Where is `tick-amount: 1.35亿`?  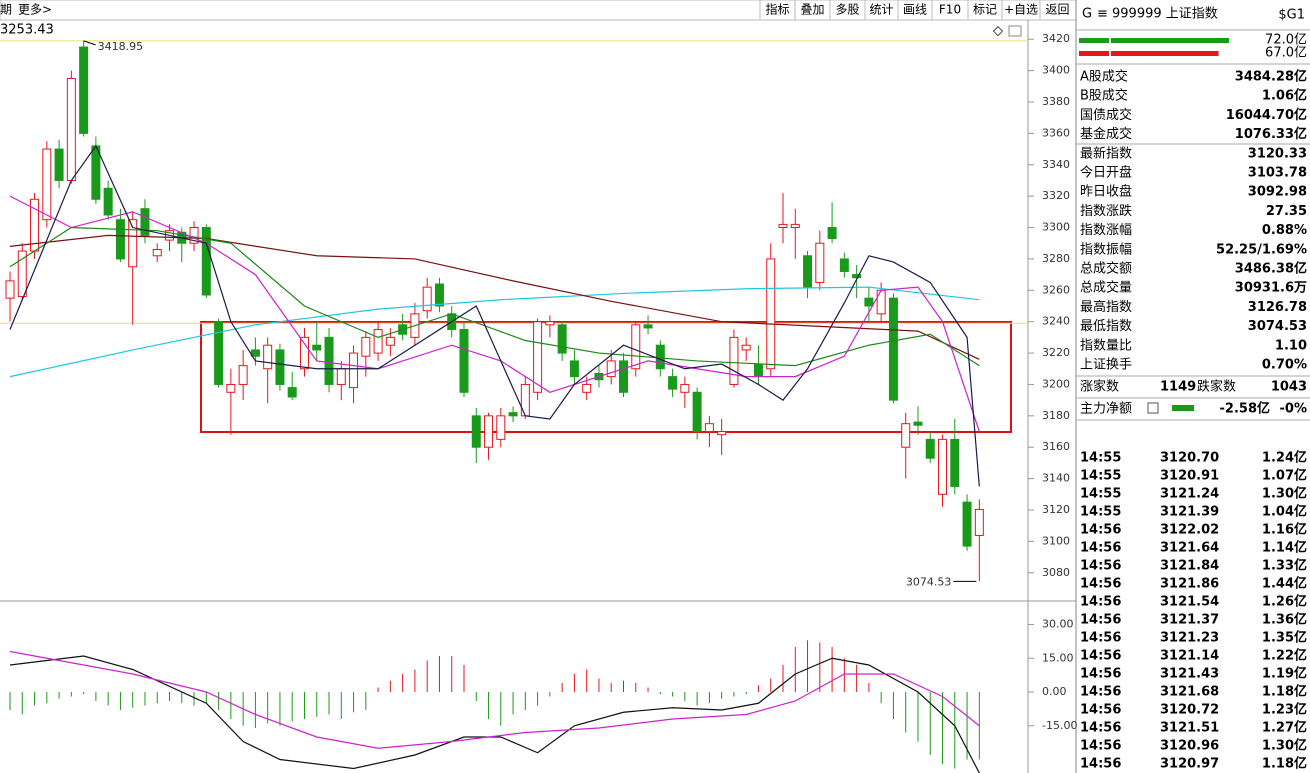
tick-amount: 1.35亿 is located at coordinates (1284, 638).